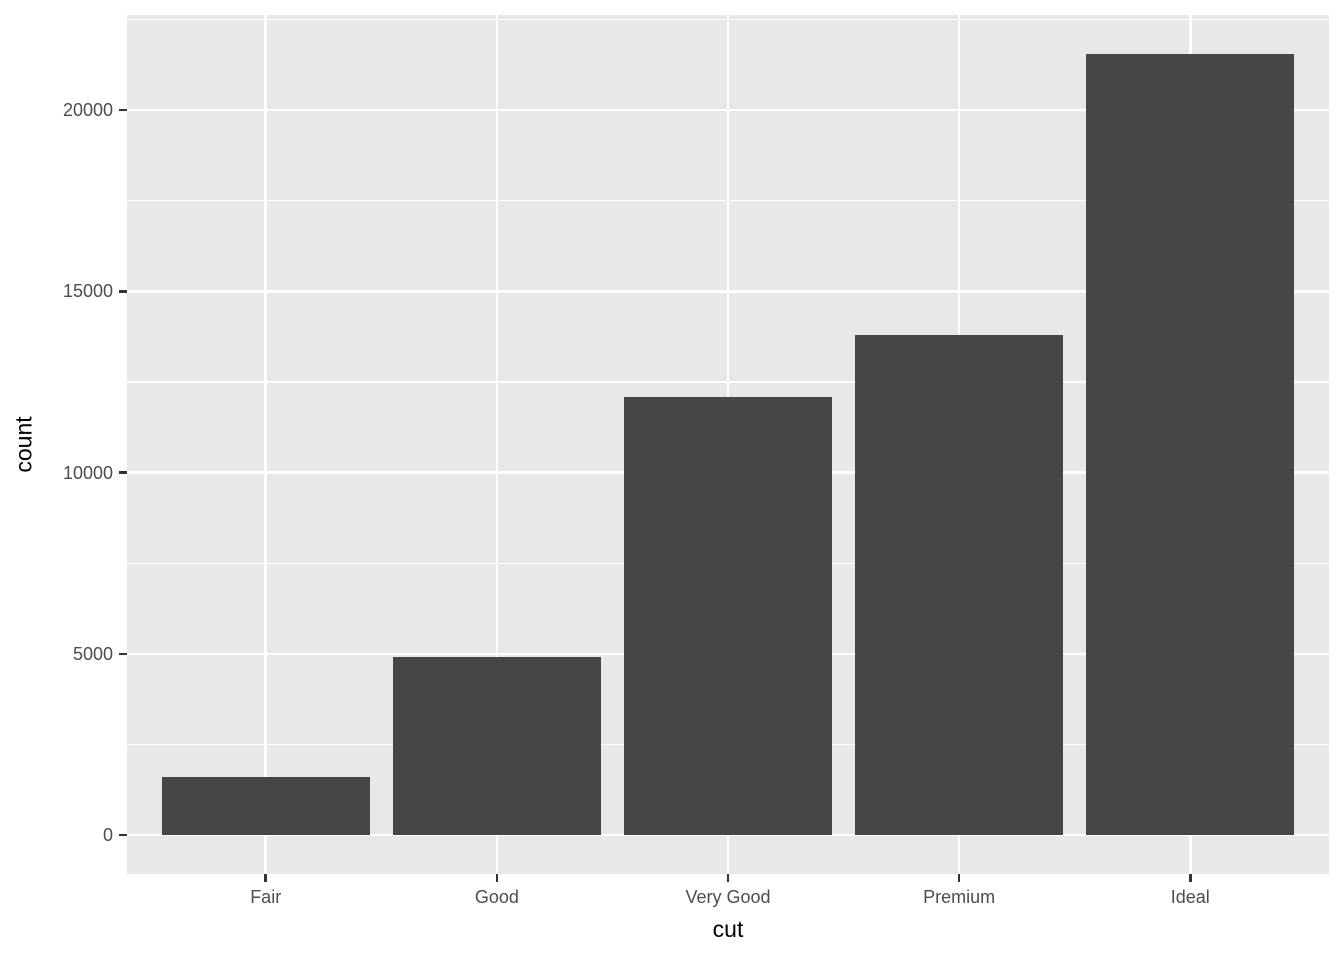 The image size is (1344, 960). Describe the element at coordinates (1190, 444) in the screenshot. I see `bar-ideal` at that location.